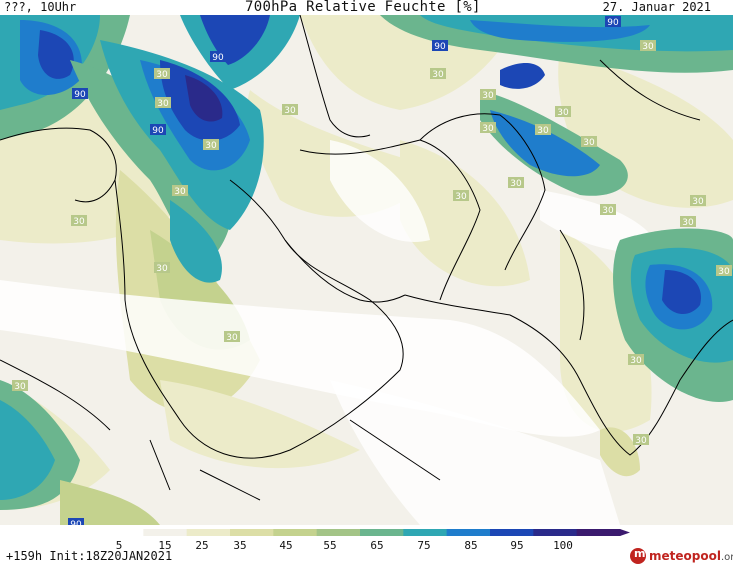 The width and height of the screenshot is (733, 566). Describe the element at coordinates (563, 545) in the screenshot. I see `colorbar-tick-label: 100` at that location.